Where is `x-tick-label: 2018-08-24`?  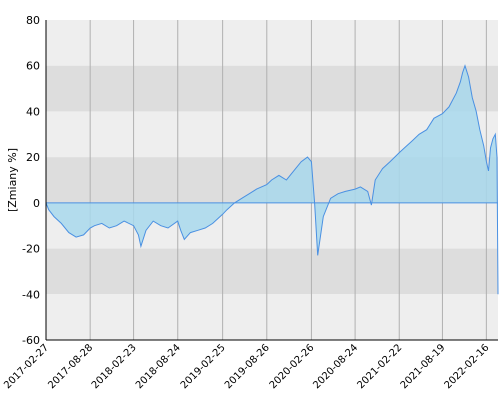 x-tick-label: 2018-08-24 is located at coordinates (158, 366).